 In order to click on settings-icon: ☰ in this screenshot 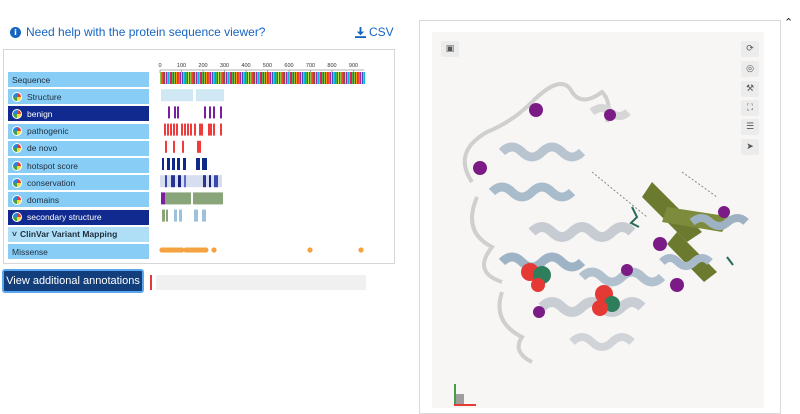, I will do `click(750, 127)`.